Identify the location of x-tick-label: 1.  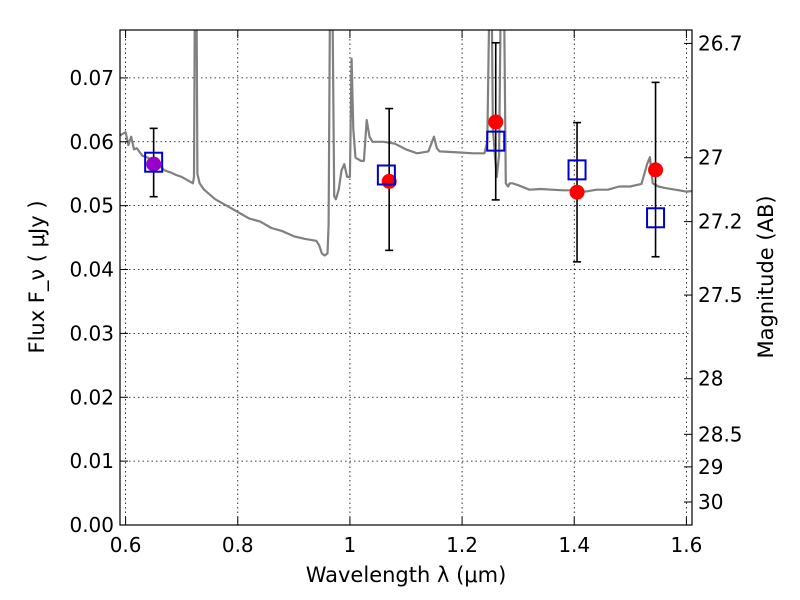
(350, 545).